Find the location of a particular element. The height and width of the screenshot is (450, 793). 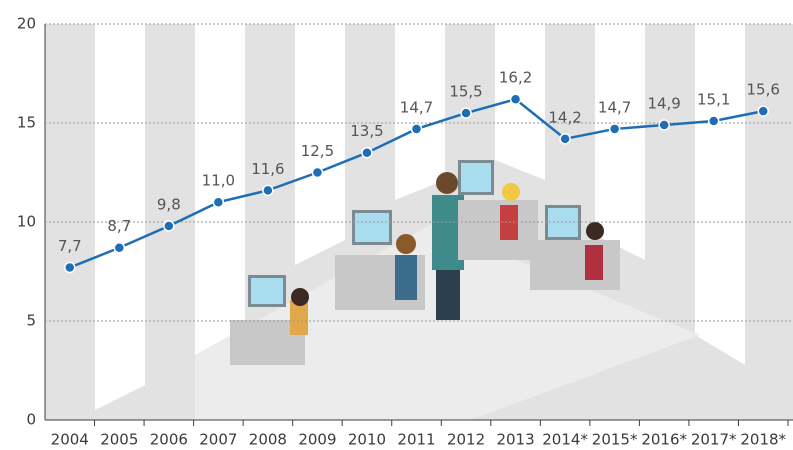

value-label: 9,8 is located at coordinates (169, 204).